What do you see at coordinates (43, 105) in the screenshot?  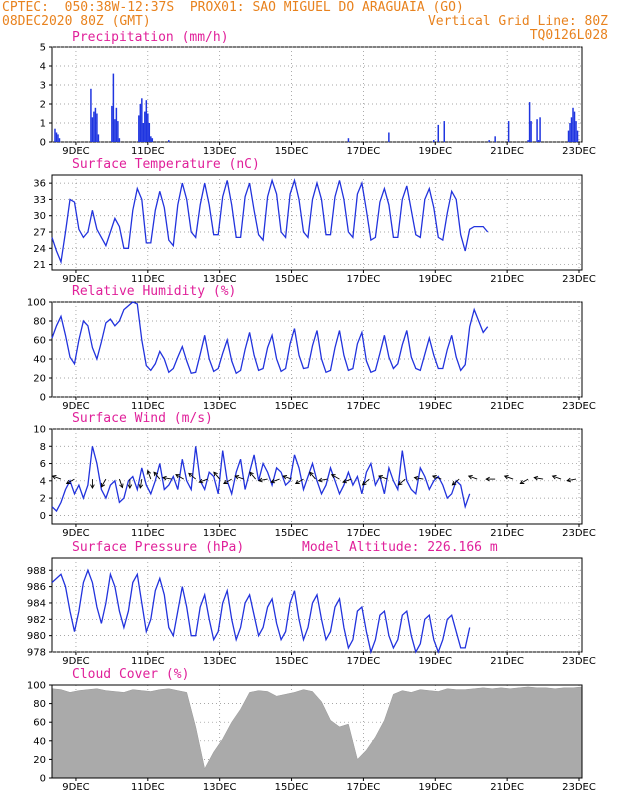 I see `precip-ytick-label: 2` at bounding box center [43, 105].